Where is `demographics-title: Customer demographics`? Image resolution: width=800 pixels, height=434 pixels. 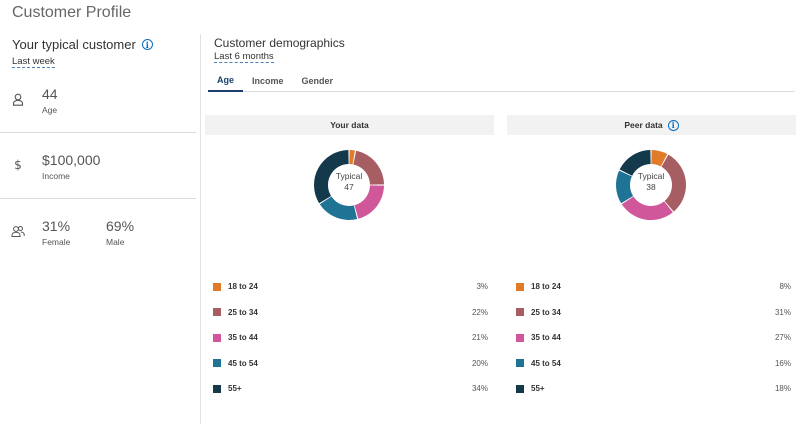
demographics-title: Customer demographics is located at coordinates (279, 43).